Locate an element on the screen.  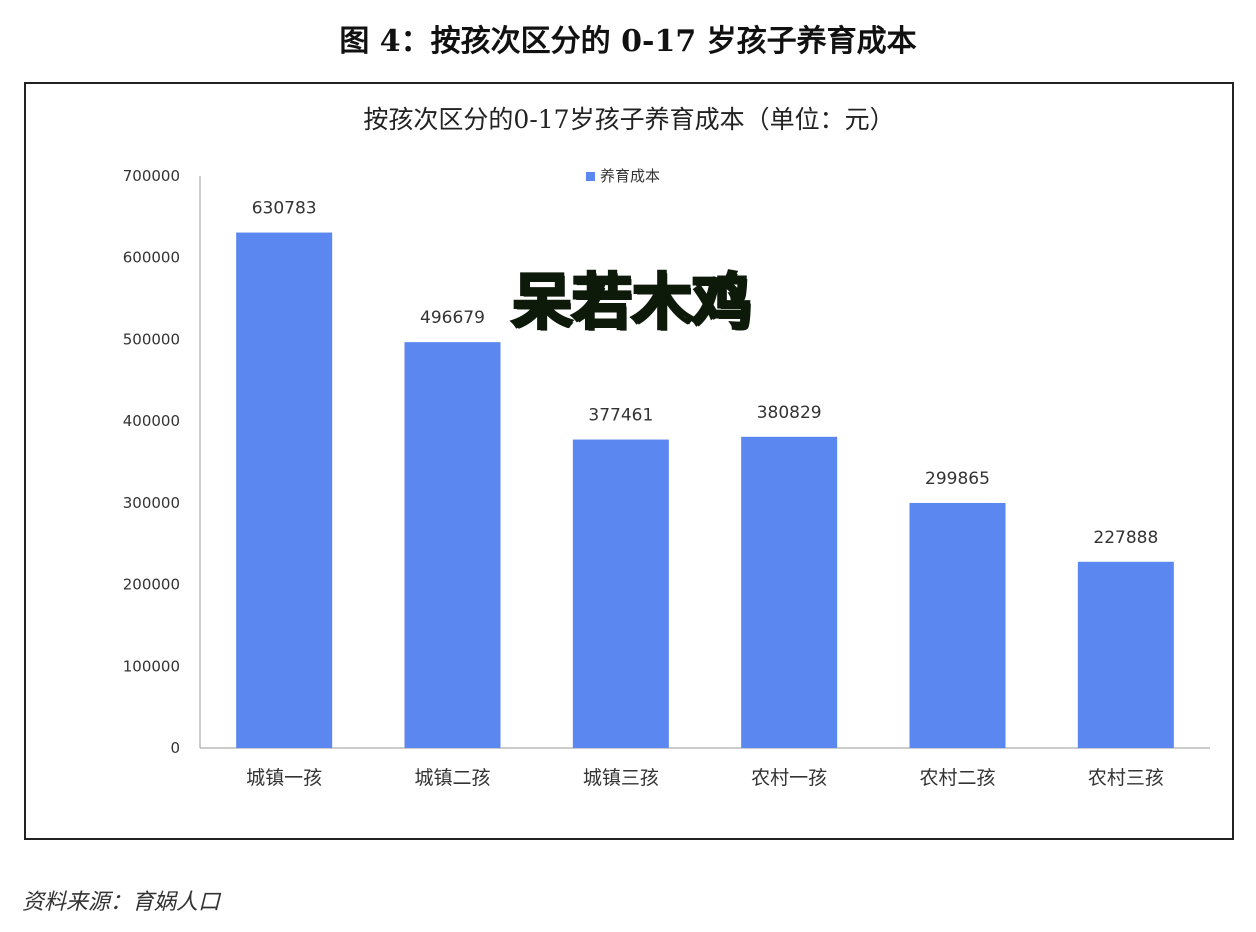
data-label: 299865 is located at coordinates (957, 479).